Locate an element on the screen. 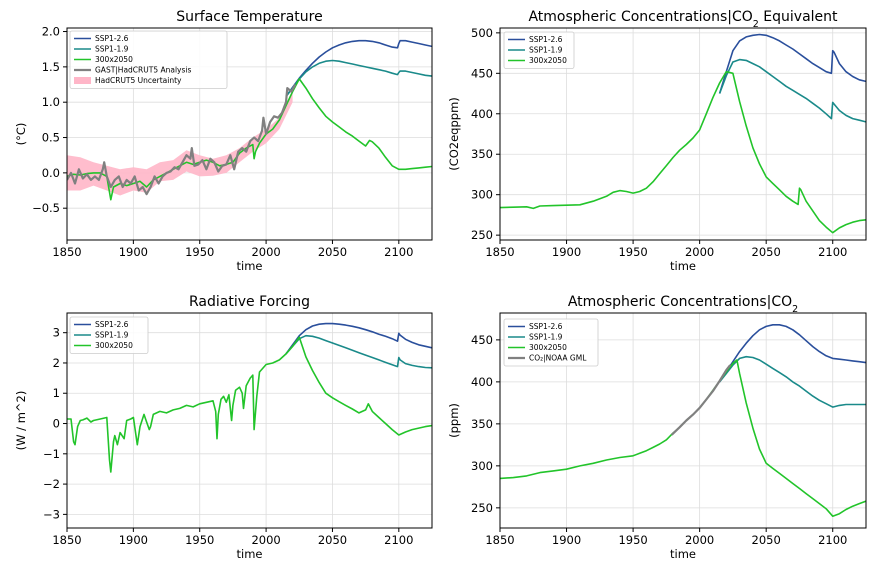 The width and height of the screenshot is (873, 564). chart-title-main: Surface Temperature is located at coordinates (249, 17).